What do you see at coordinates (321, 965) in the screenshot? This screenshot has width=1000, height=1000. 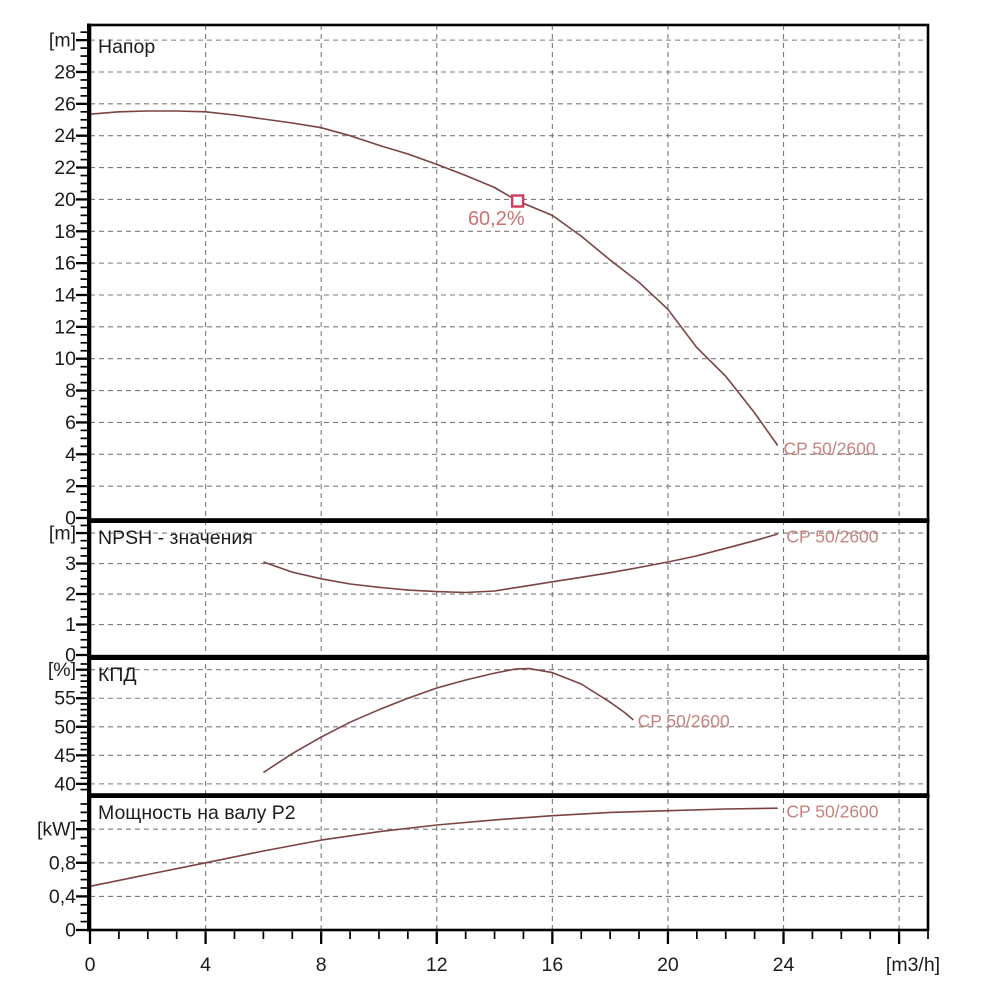 I see `x-tick-label: 8` at bounding box center [321, 965].